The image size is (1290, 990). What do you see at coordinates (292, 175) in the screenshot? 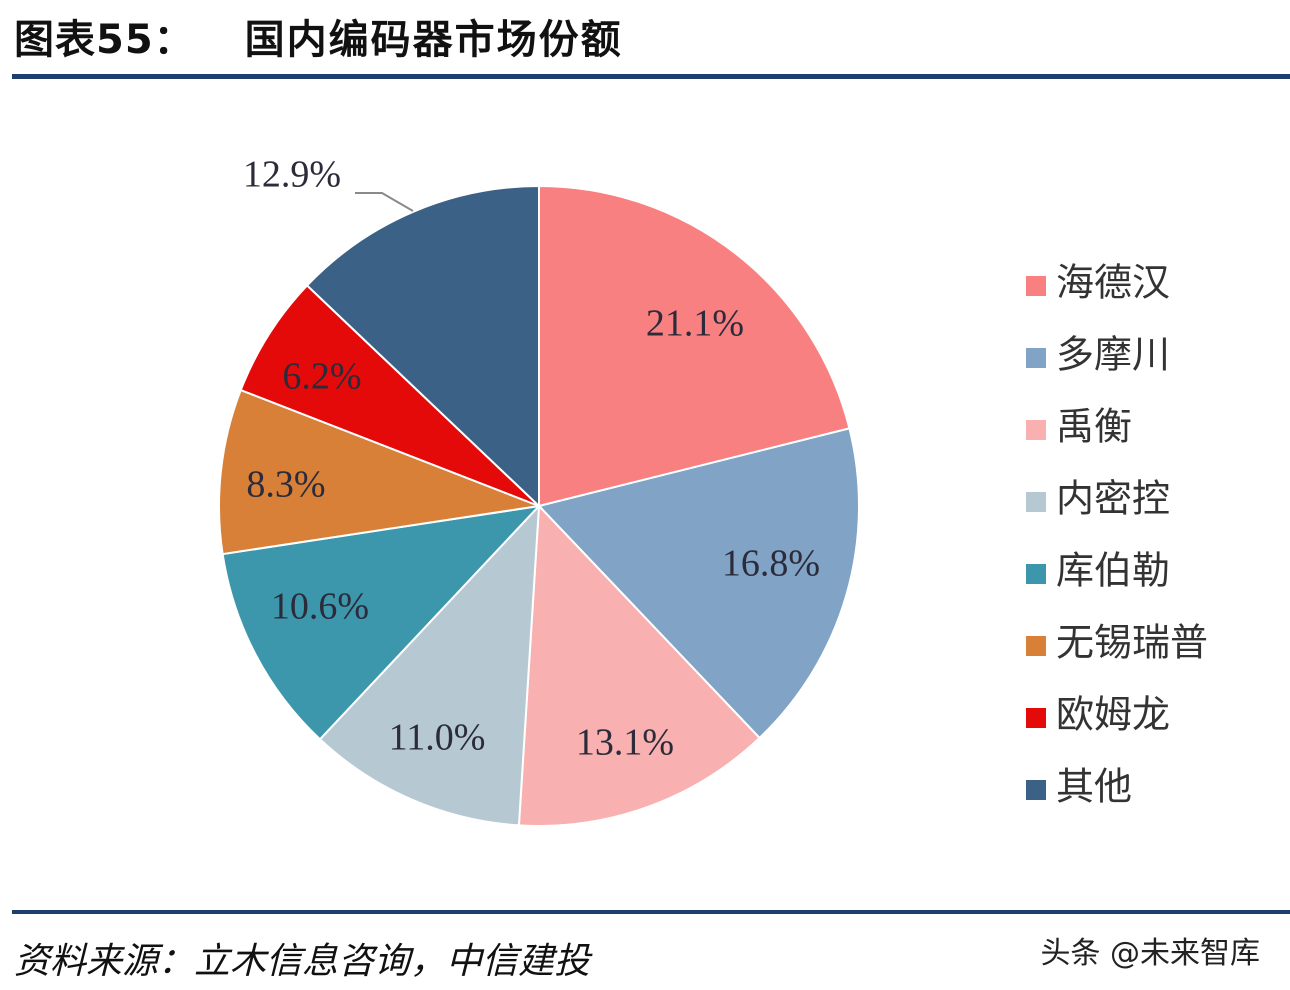
I see `data-label: 12.9%` at bounding box center [292, 175].